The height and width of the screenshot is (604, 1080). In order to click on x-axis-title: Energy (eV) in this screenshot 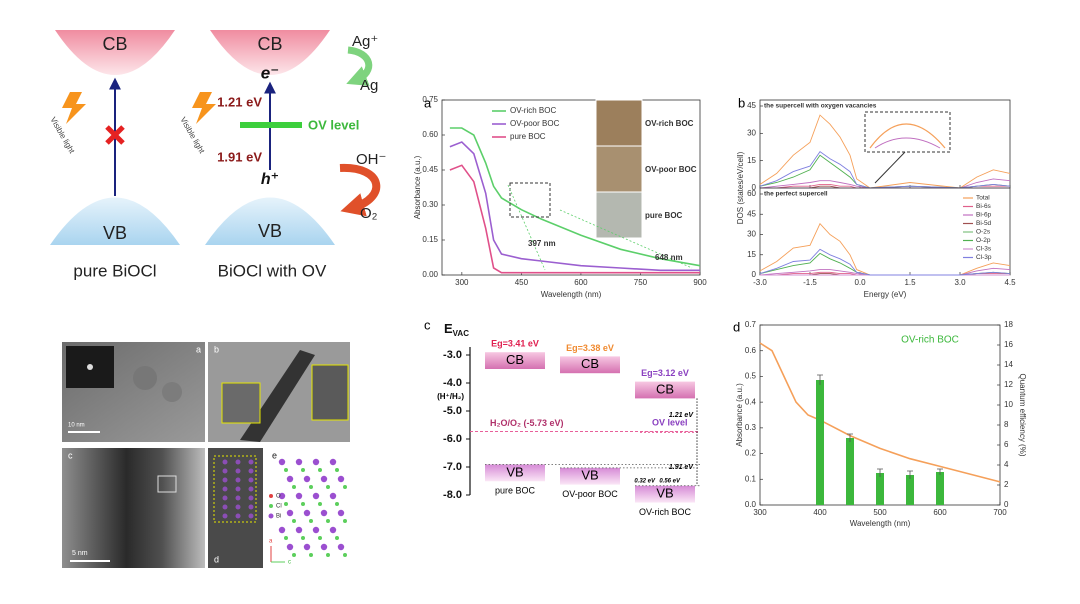, I will do `click(885, 294)`.